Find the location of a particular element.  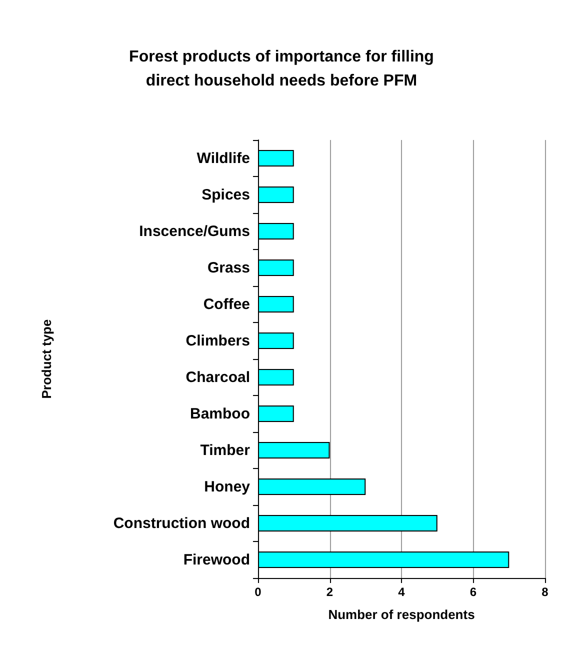

chart-title: Forest products of importance for filling direct household needs before PFM is located at coordinates (281, 69).